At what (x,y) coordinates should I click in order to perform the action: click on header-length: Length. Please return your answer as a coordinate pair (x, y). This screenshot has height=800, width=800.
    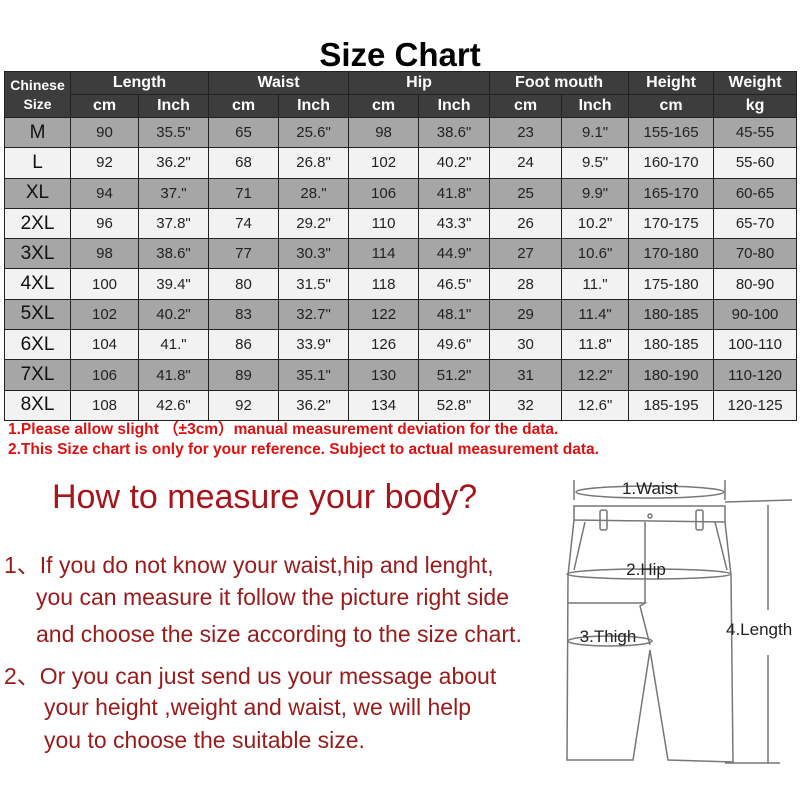
    Looking at the image, I should click on (139, 83).